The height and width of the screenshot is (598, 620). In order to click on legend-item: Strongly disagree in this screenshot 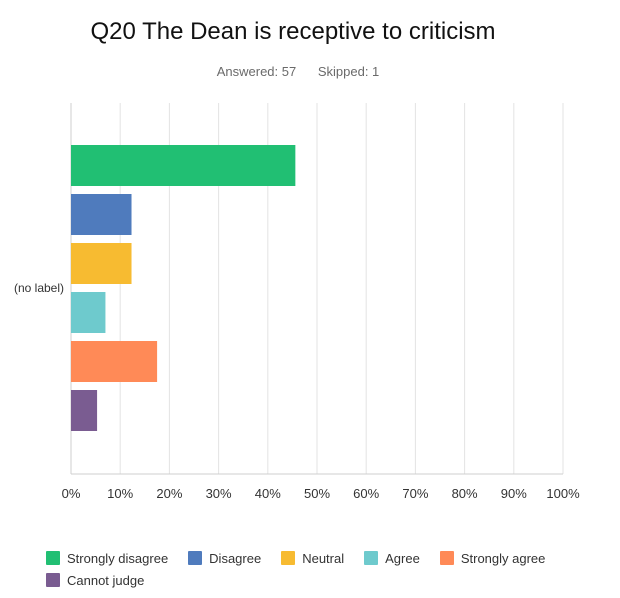, I will do `click(107, 558)`.